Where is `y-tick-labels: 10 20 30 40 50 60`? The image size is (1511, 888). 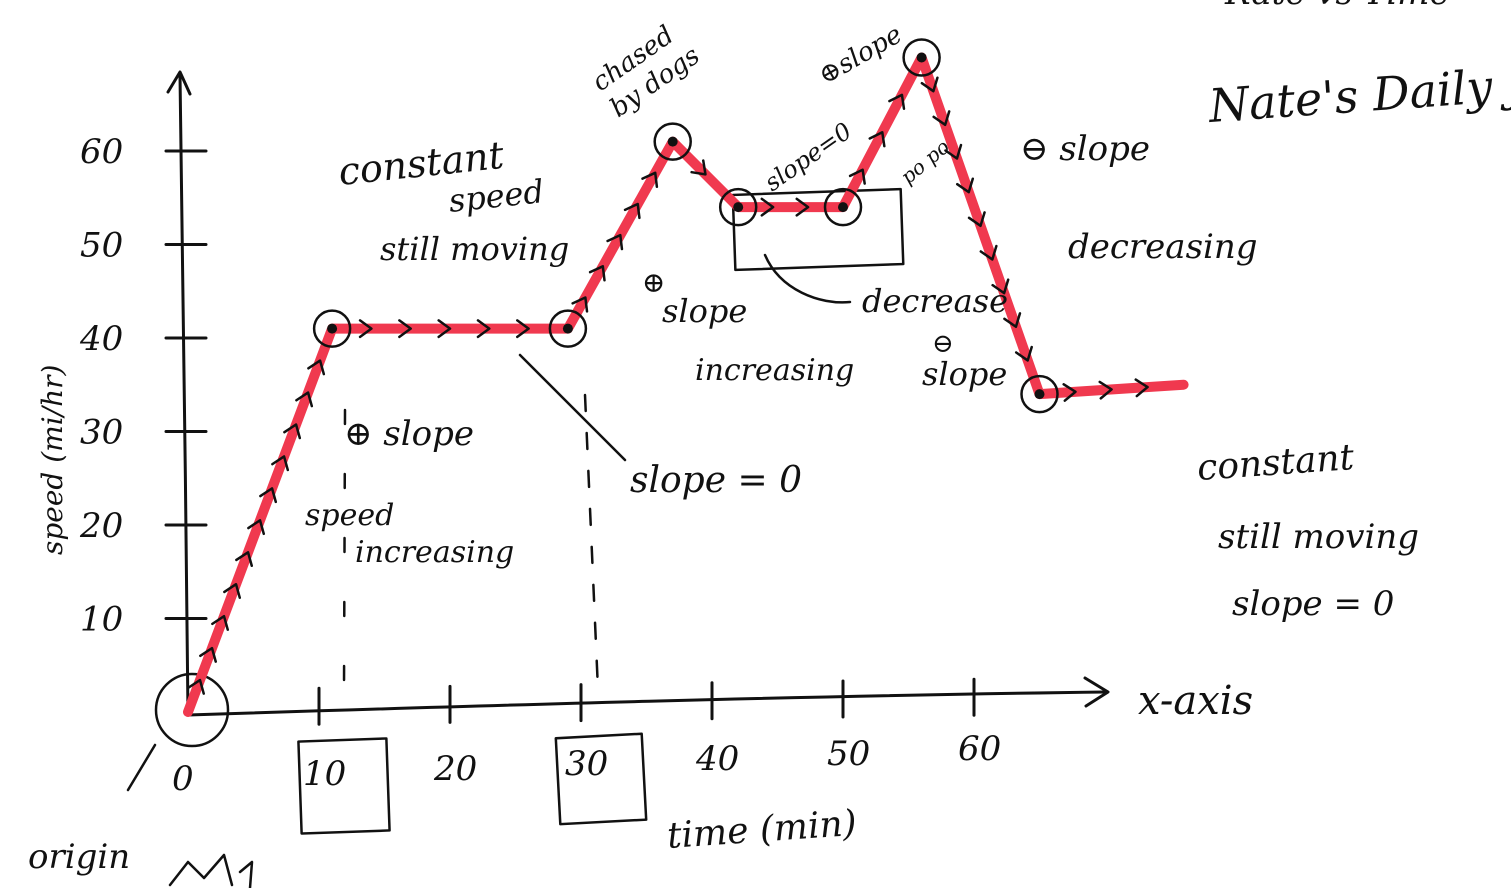
y-tick-labels: 10 20 30 40 50 60 is located at coordinates (101, 386).